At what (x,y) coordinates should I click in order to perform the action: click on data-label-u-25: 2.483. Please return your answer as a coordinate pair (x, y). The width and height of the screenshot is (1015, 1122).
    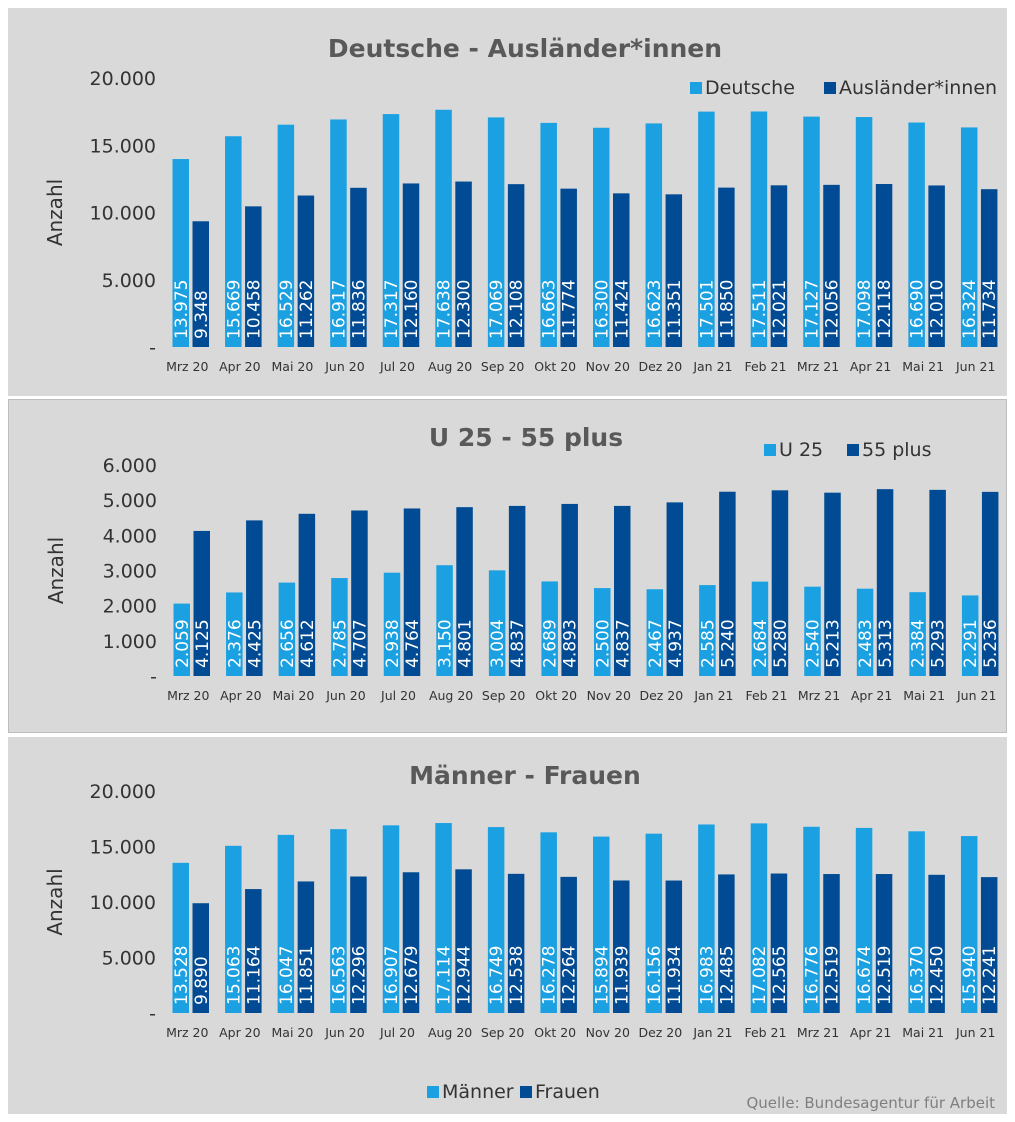
    Looking at the image, I should click on (866, 643).